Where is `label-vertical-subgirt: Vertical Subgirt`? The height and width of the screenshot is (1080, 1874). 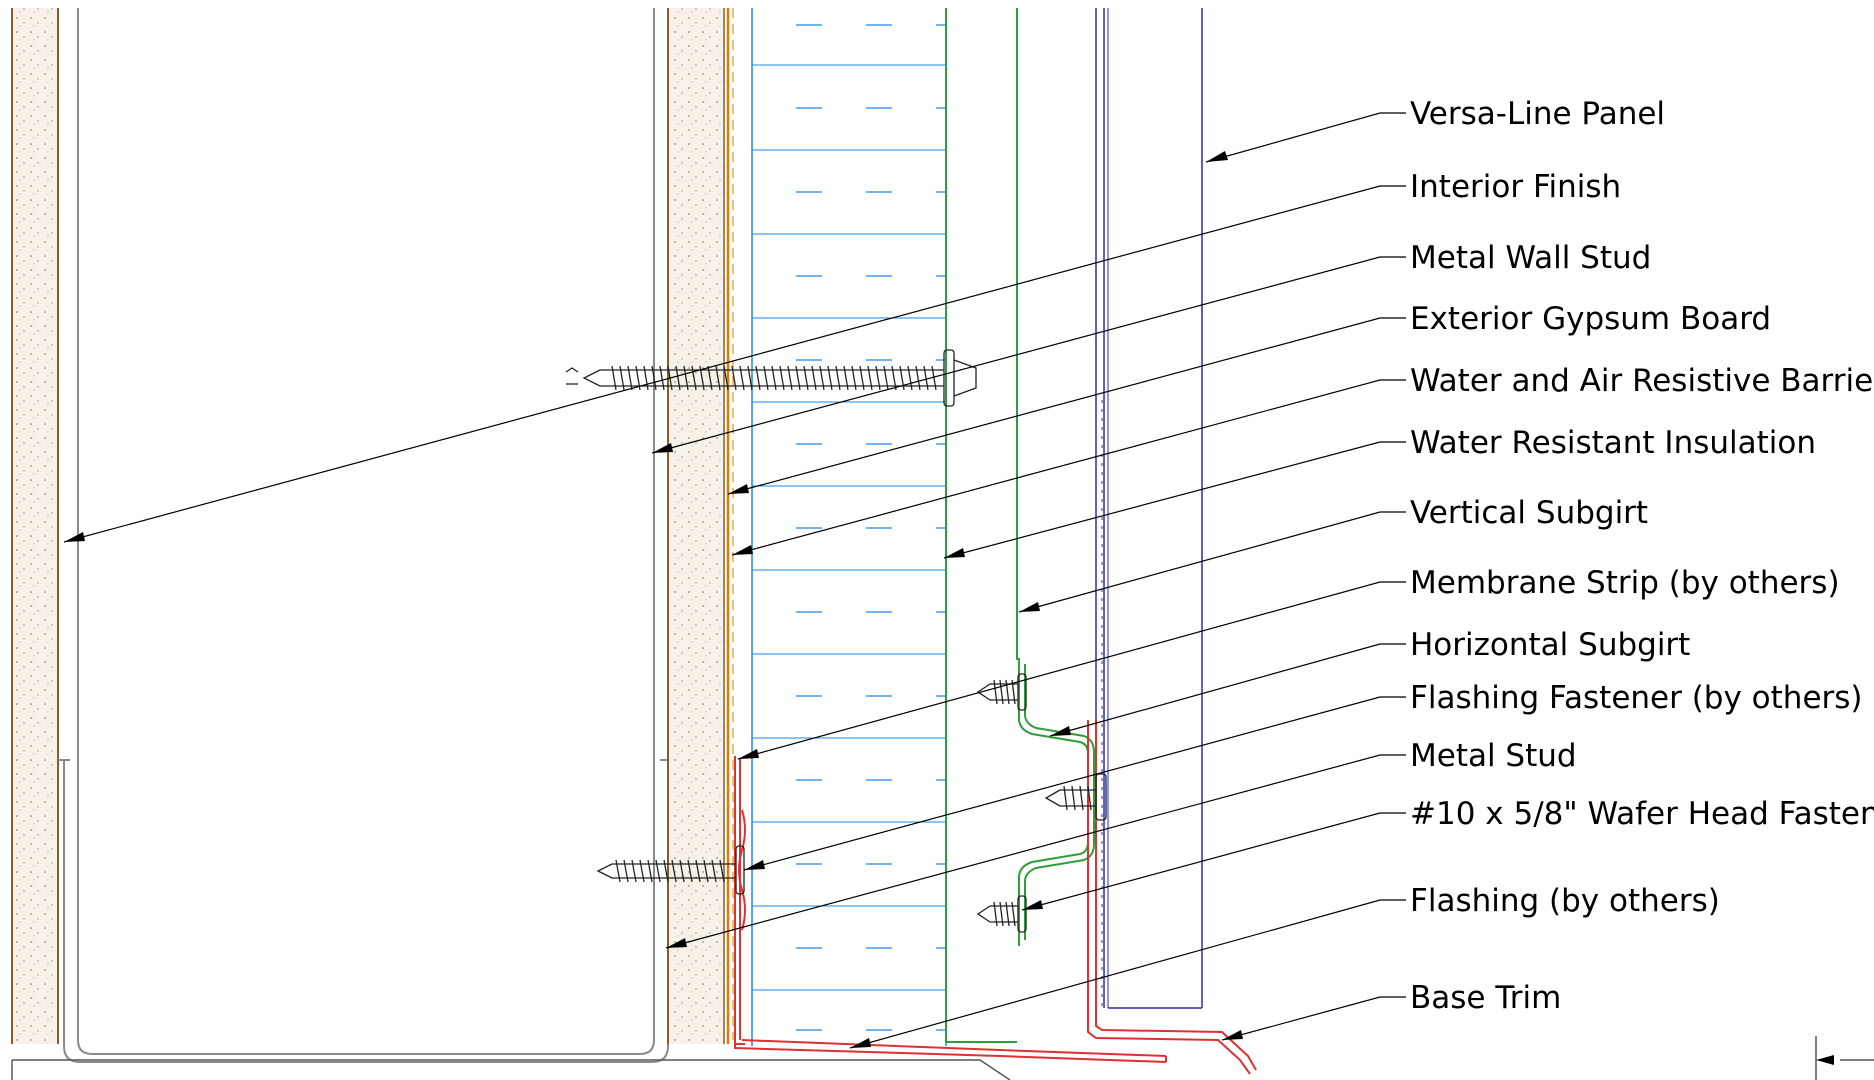 label-vertical-subgirt: Vertical Subgirt is located at coordinates (1529, 513).